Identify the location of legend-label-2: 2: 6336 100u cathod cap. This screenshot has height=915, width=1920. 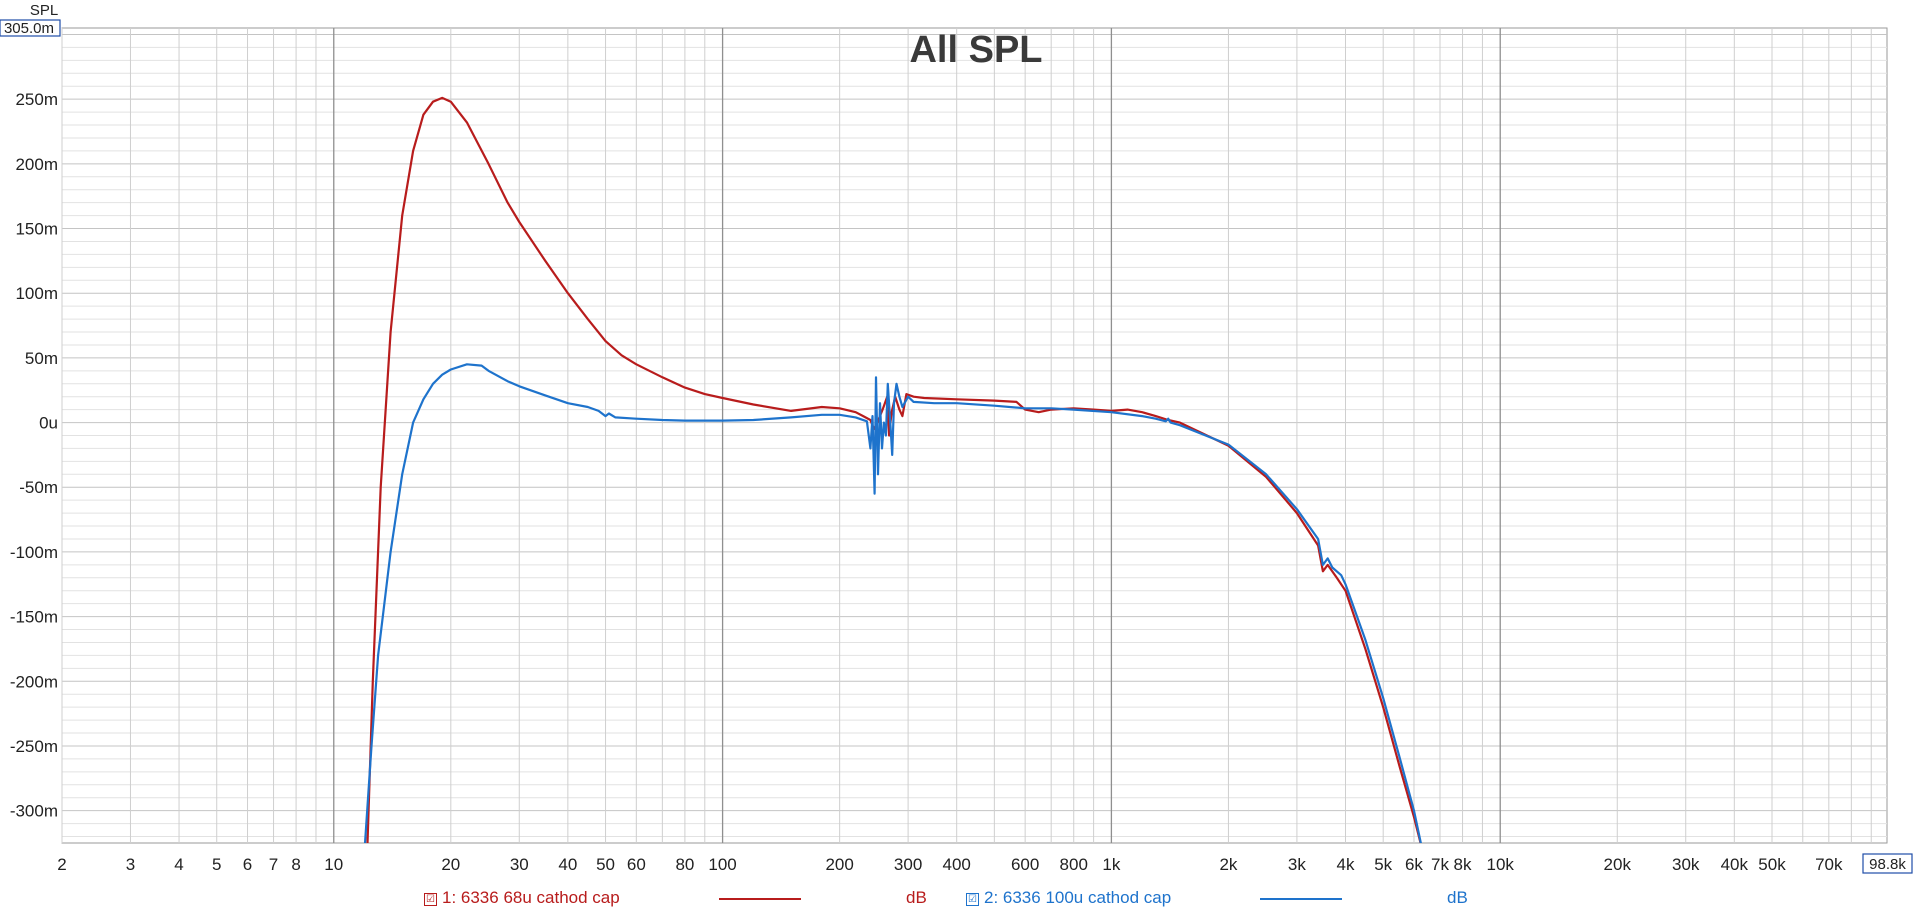
(1078, 897).